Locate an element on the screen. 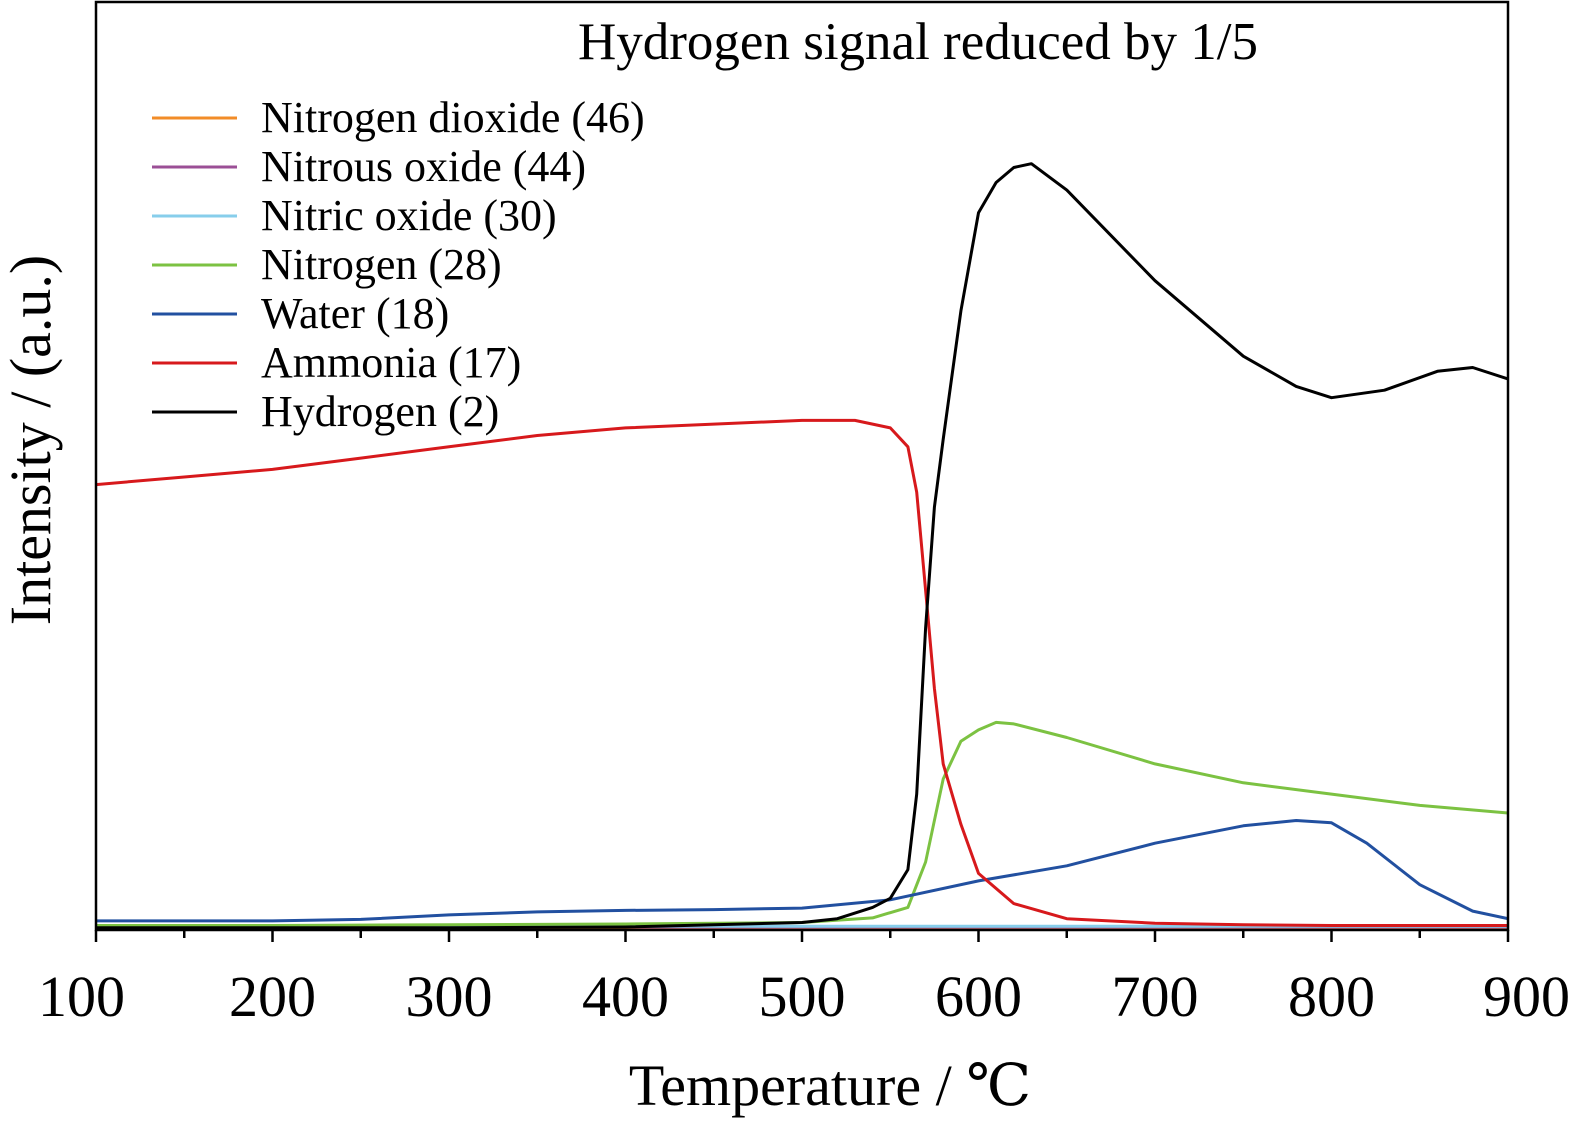 The height and width of the screenshot is (1125, 1573). x-tick-label-600: 600 is located at coordinates (978, 996).